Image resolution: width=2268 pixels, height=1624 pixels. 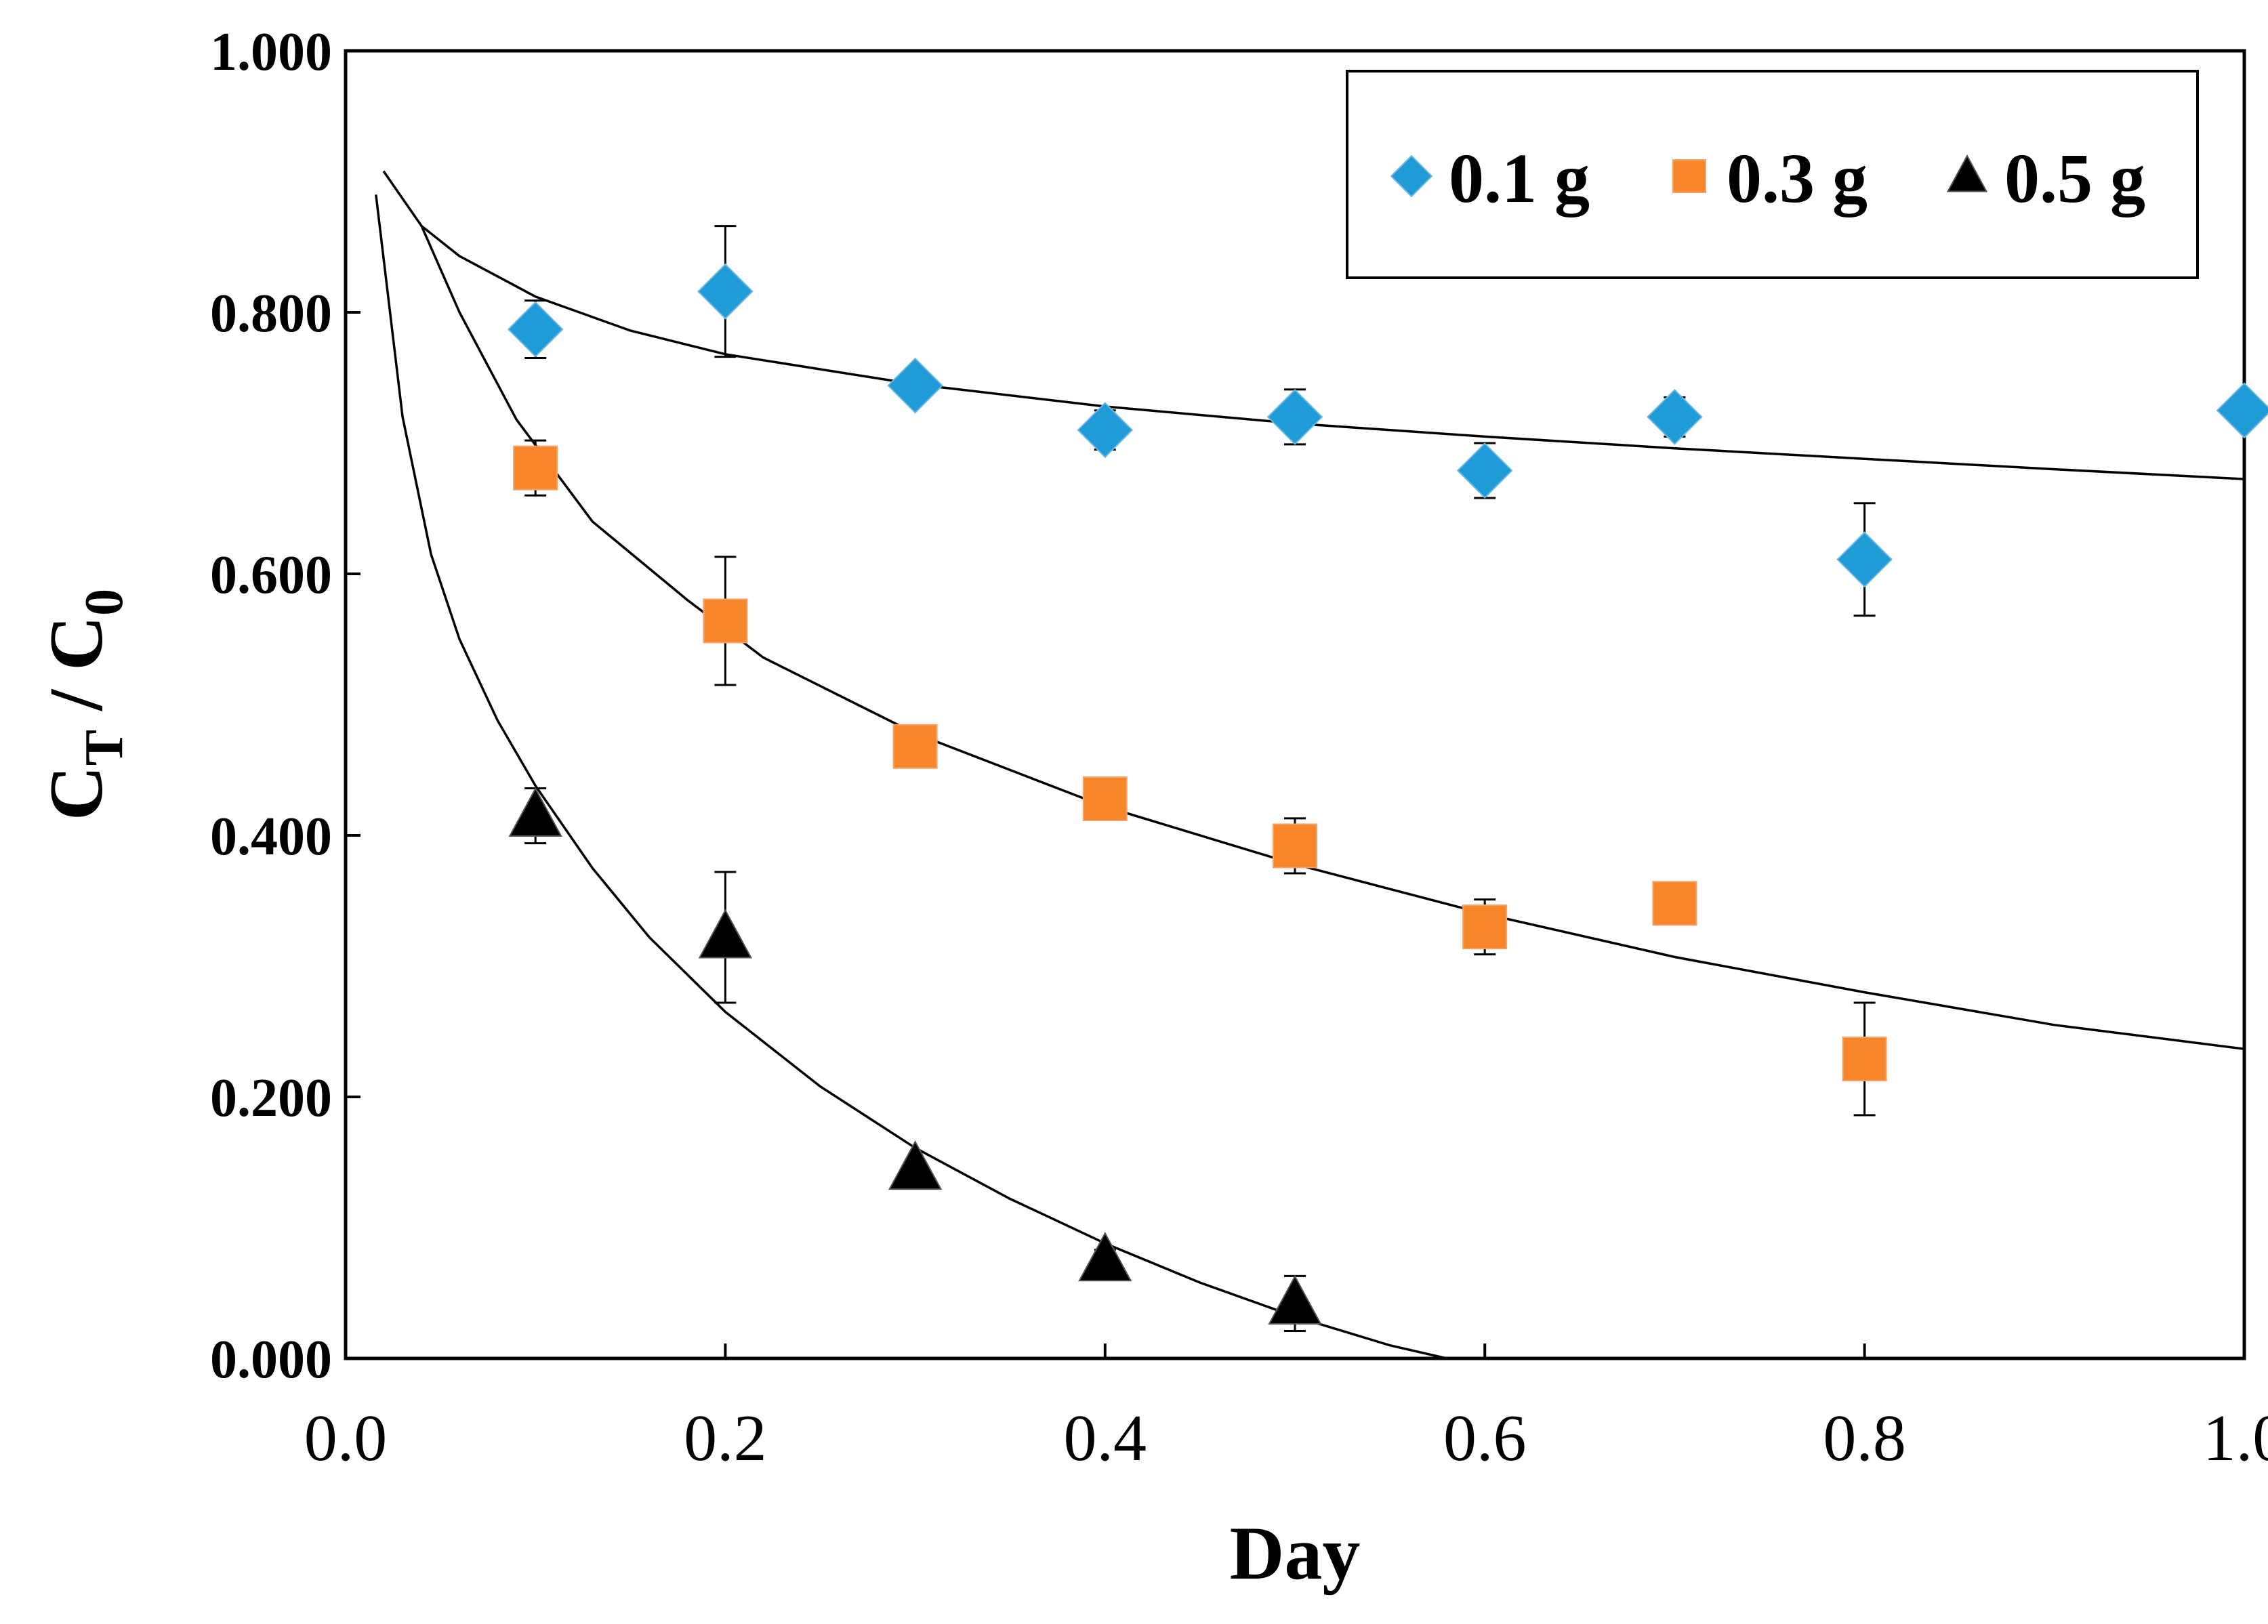 I want to click on x-tick-label: 0.0, so click(x=346, y=1438).